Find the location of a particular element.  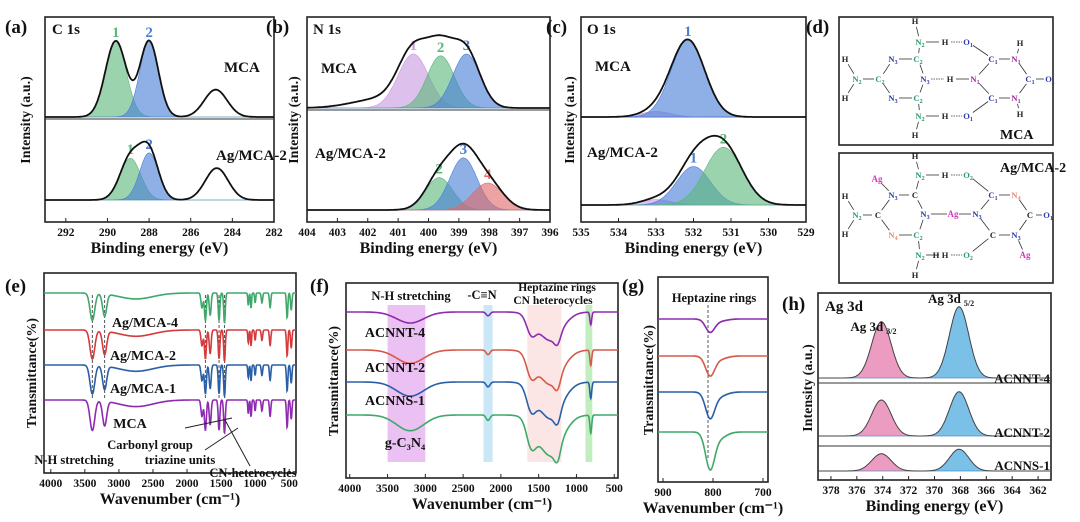

x-tick-label: 366 is located at coordinates (987, 491).